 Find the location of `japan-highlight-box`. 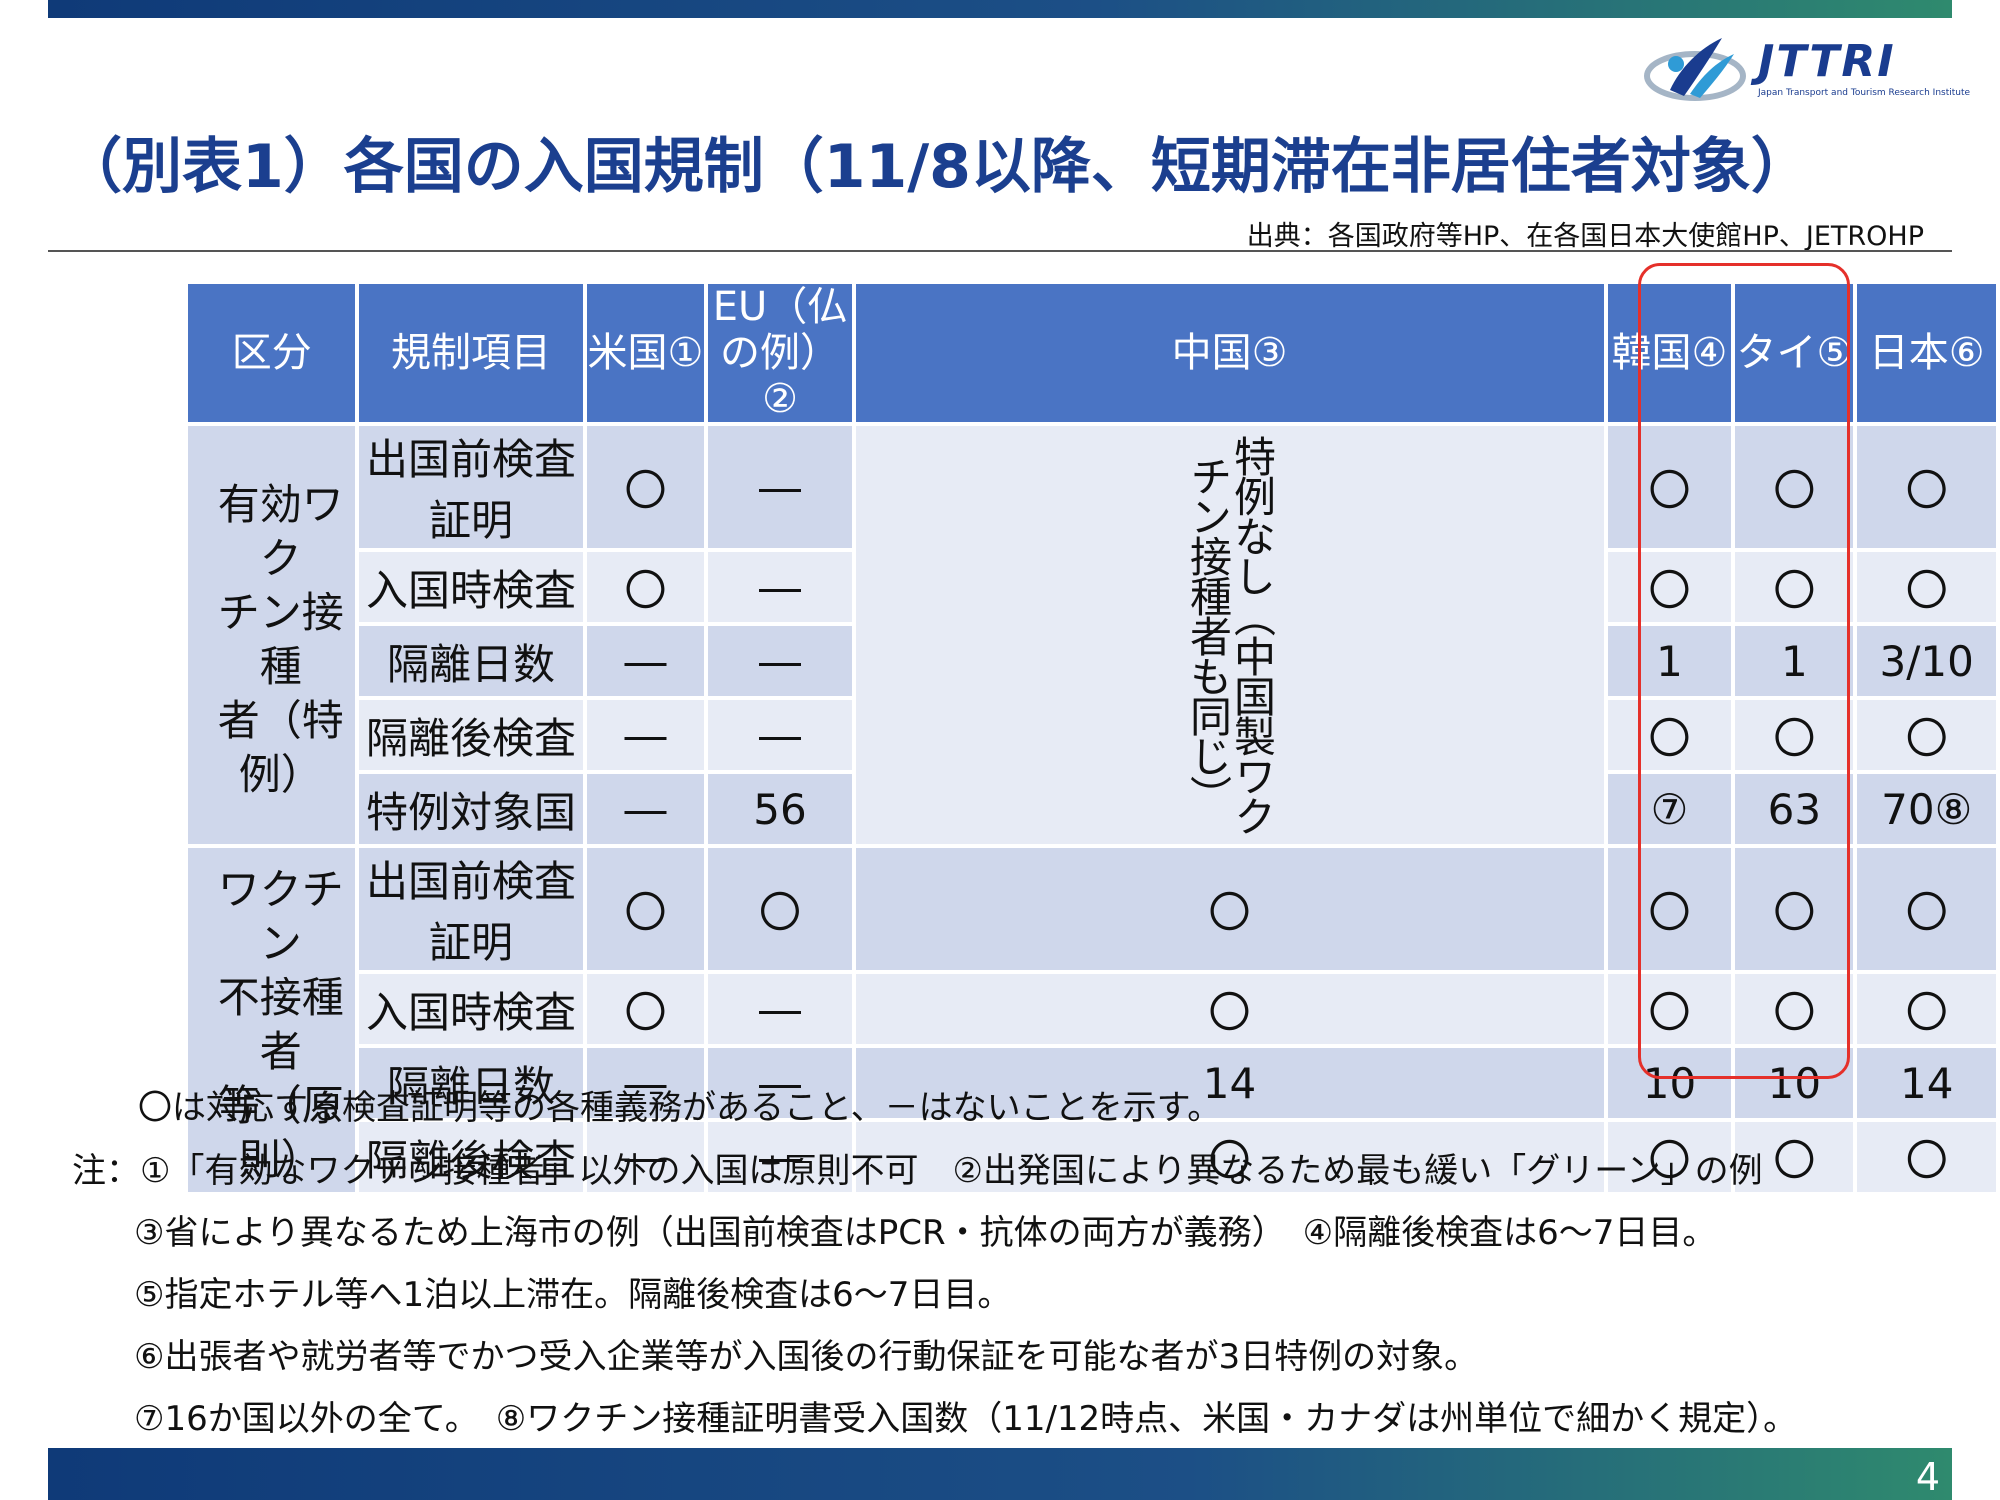

japan-highlight-box is located at coordinates (1744, 671).